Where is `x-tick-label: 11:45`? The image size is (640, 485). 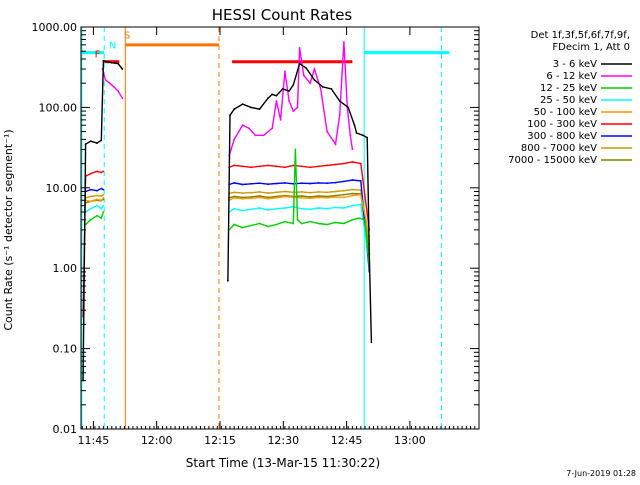 x-tick-label: 11:45 is located at coordinates (94, 440).